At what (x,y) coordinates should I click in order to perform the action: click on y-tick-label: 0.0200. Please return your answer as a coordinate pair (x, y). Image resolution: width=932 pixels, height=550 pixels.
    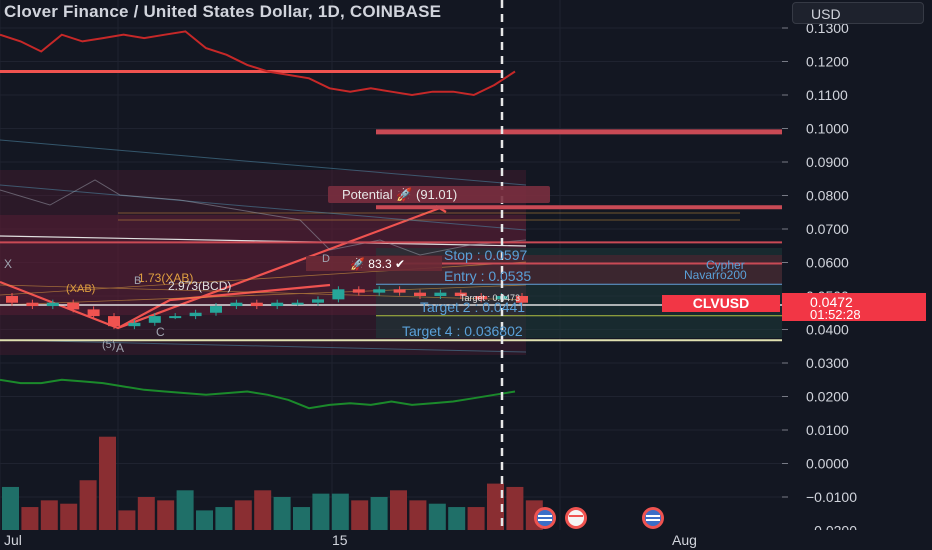
    Looking at the image, I should click on (827, 397).